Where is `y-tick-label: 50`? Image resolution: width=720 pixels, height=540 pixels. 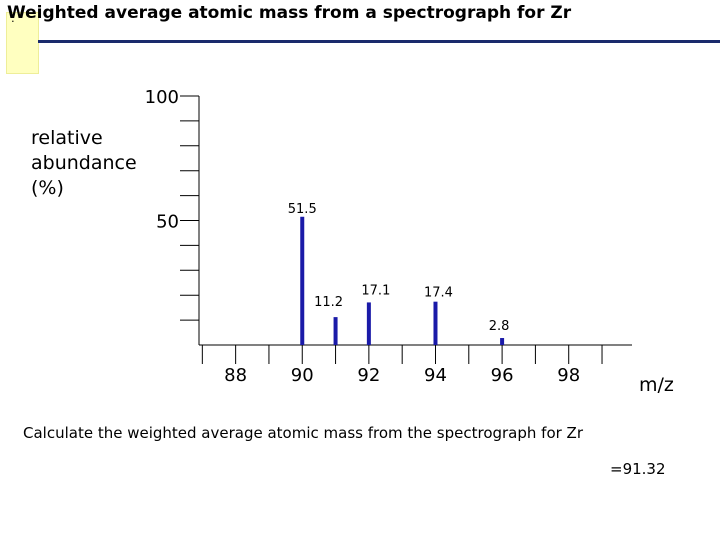 y-tick-label: 50 is located at coordinates (167, 222).